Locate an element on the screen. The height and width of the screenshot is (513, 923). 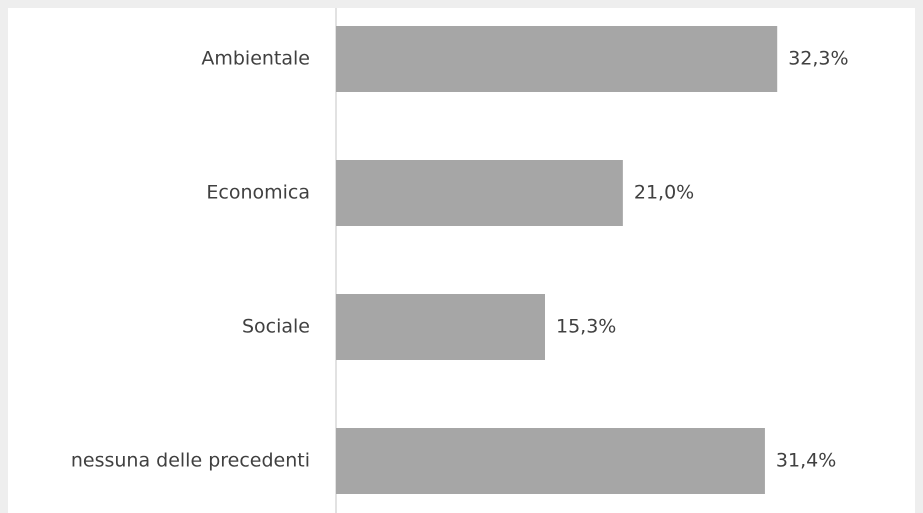
value-label: 15,3% is located at coordinates (586, 327).